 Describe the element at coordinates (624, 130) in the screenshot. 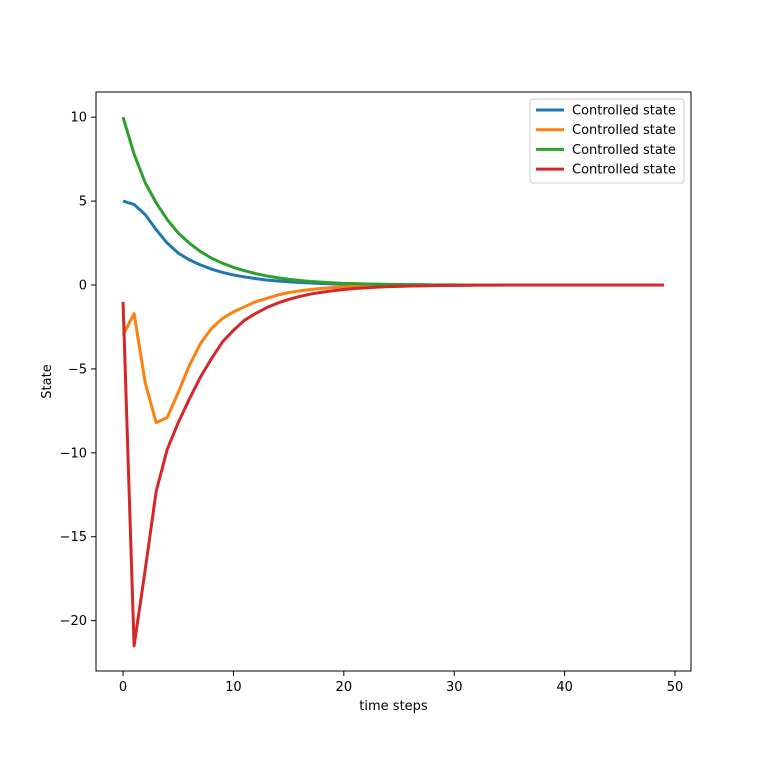

I see `legend-entry-2: Controlled state` at that location.